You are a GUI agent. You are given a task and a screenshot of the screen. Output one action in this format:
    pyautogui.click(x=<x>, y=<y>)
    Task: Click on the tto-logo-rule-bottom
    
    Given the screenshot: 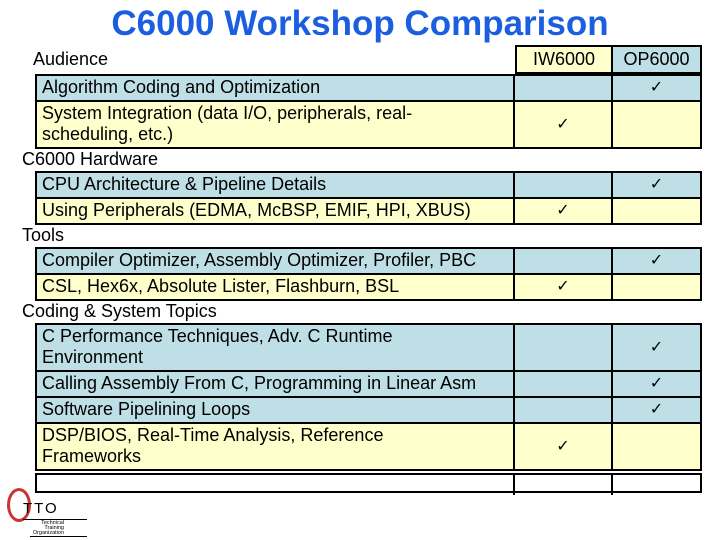 What is the action you would take?
    pyautogui.click(x=58, y=536)
    